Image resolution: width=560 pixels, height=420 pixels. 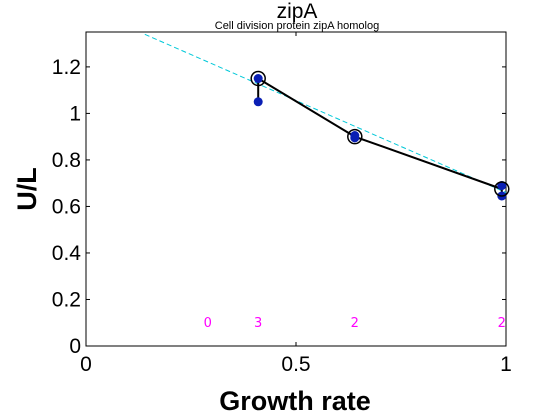 I want to click on x-axis-label: Growth rate, so click(x=295, y=401).